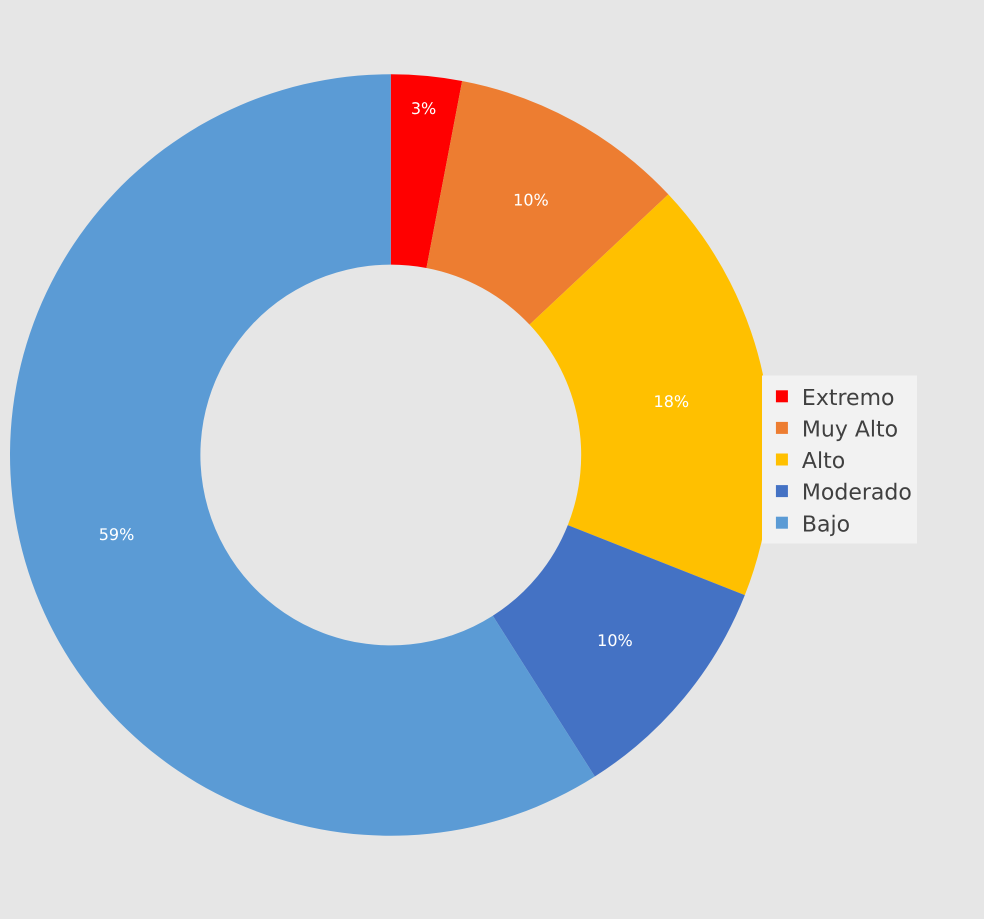  I want to click on legend-label: Muy Alto, so click(850, 429).